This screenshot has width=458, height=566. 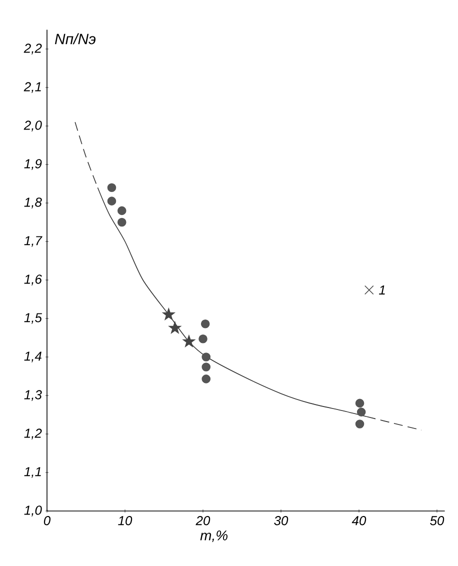 What do you see at coordinates (281, 521) in the screenshot?
I see `x-tick-label: 30` at bounding box center [281, 521].